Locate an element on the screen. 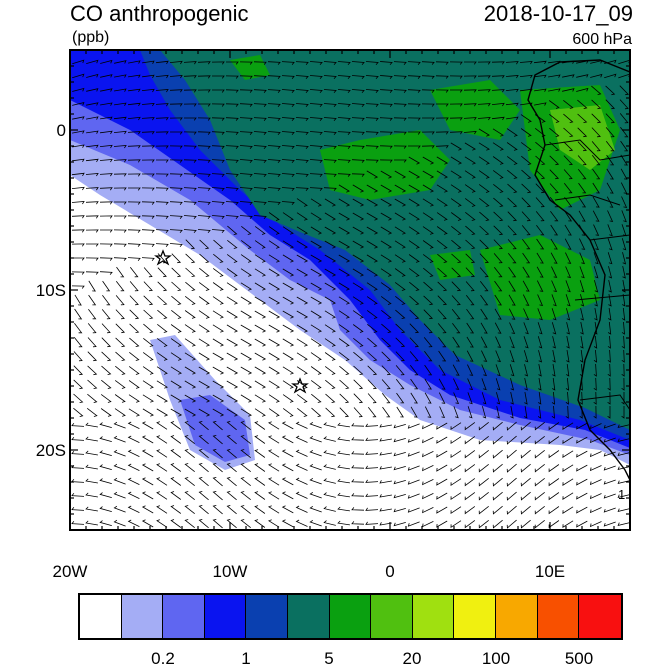  map-title: CO anthropogenic is located at coordinates (159, 13).